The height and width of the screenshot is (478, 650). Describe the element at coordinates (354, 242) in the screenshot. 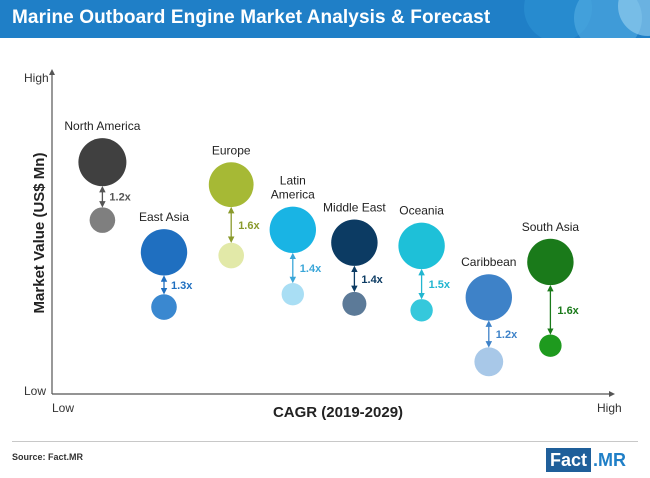

I see `bubble-current-middle-east` at that location.